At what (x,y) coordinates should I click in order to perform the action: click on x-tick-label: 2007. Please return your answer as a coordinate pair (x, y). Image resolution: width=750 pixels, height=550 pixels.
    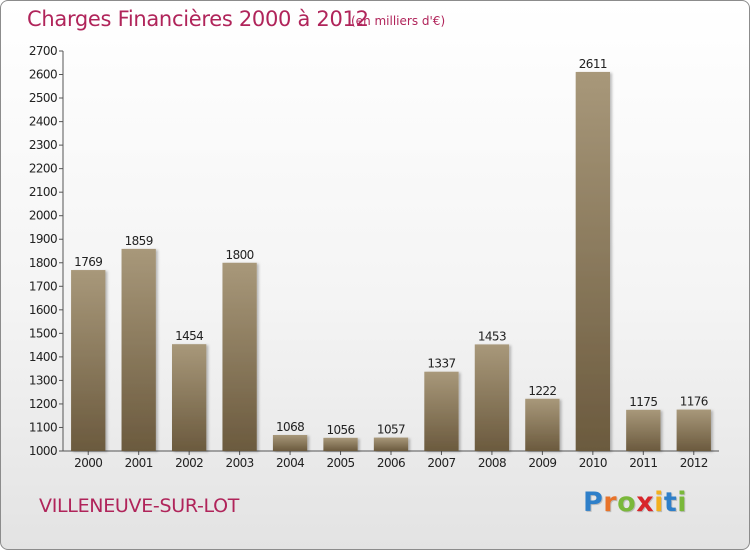
    Looking at the image, I should click on (441, 463).